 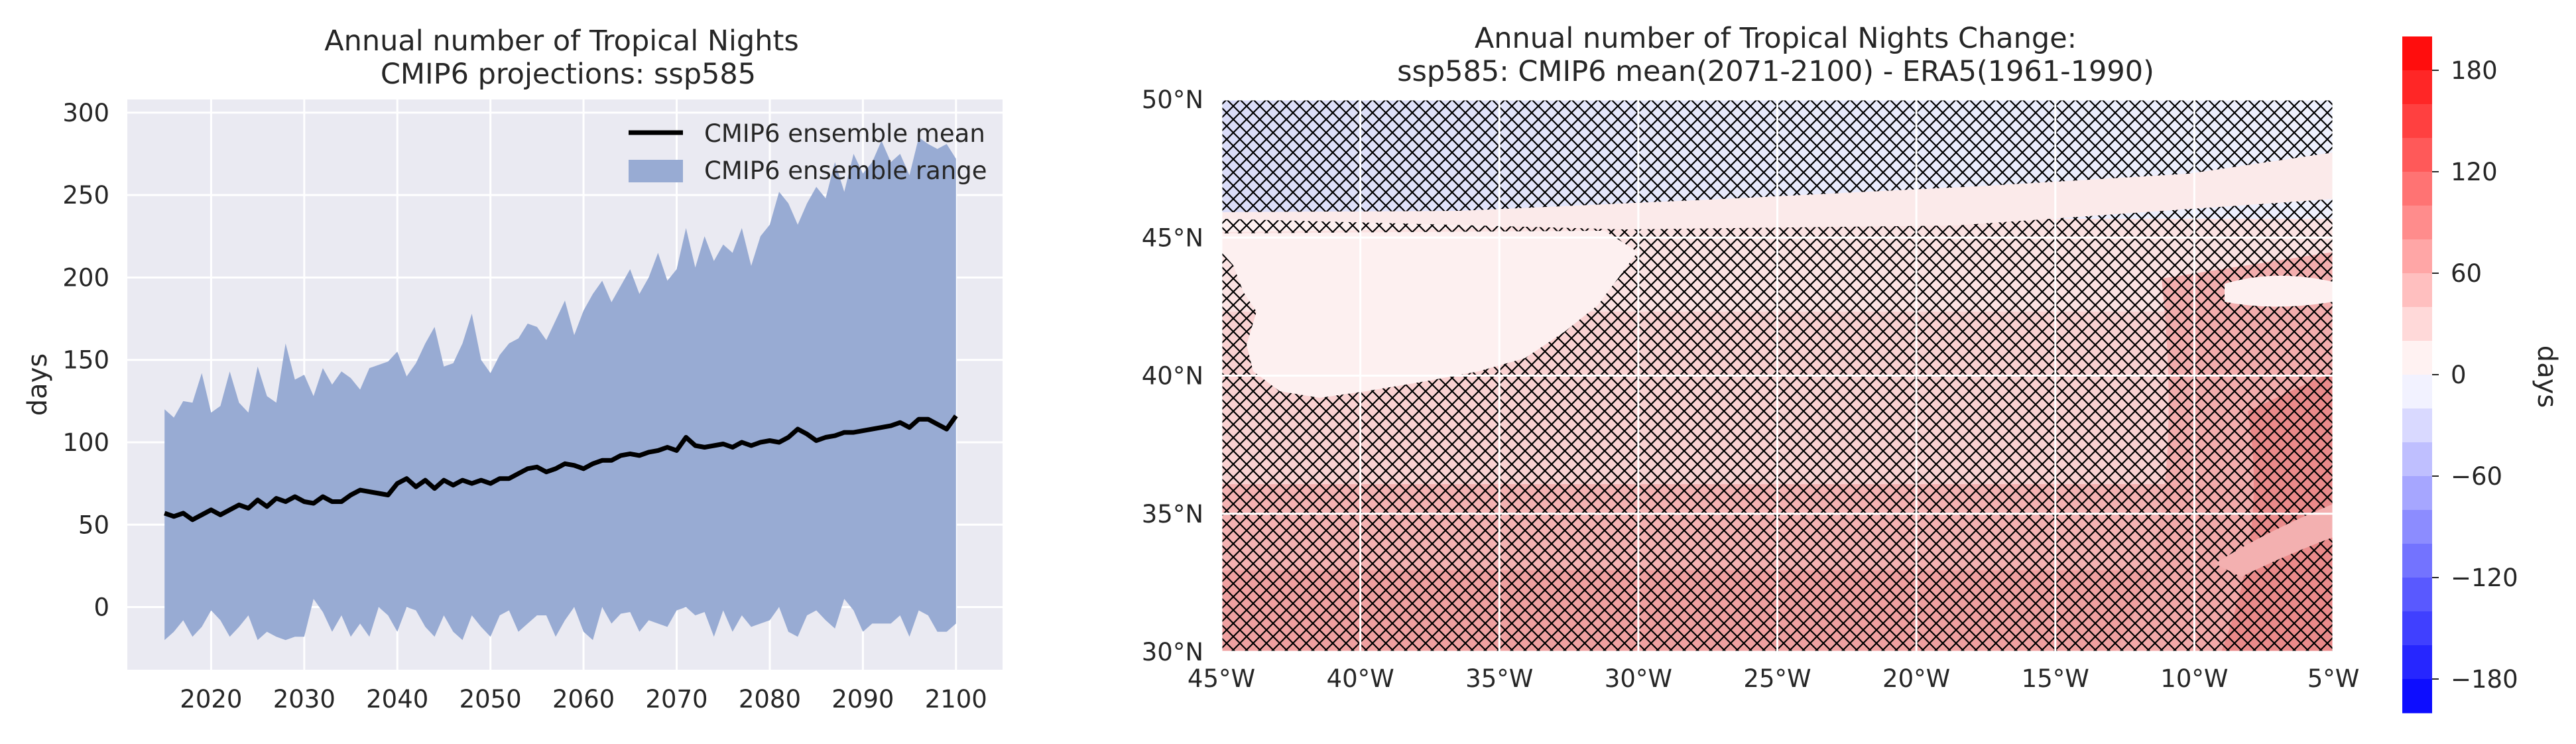 What do you see at coordinates (2484, 578) in the screenshot?
I see `colorbar-tick-label: −120` at bounding box center [2484, 578].